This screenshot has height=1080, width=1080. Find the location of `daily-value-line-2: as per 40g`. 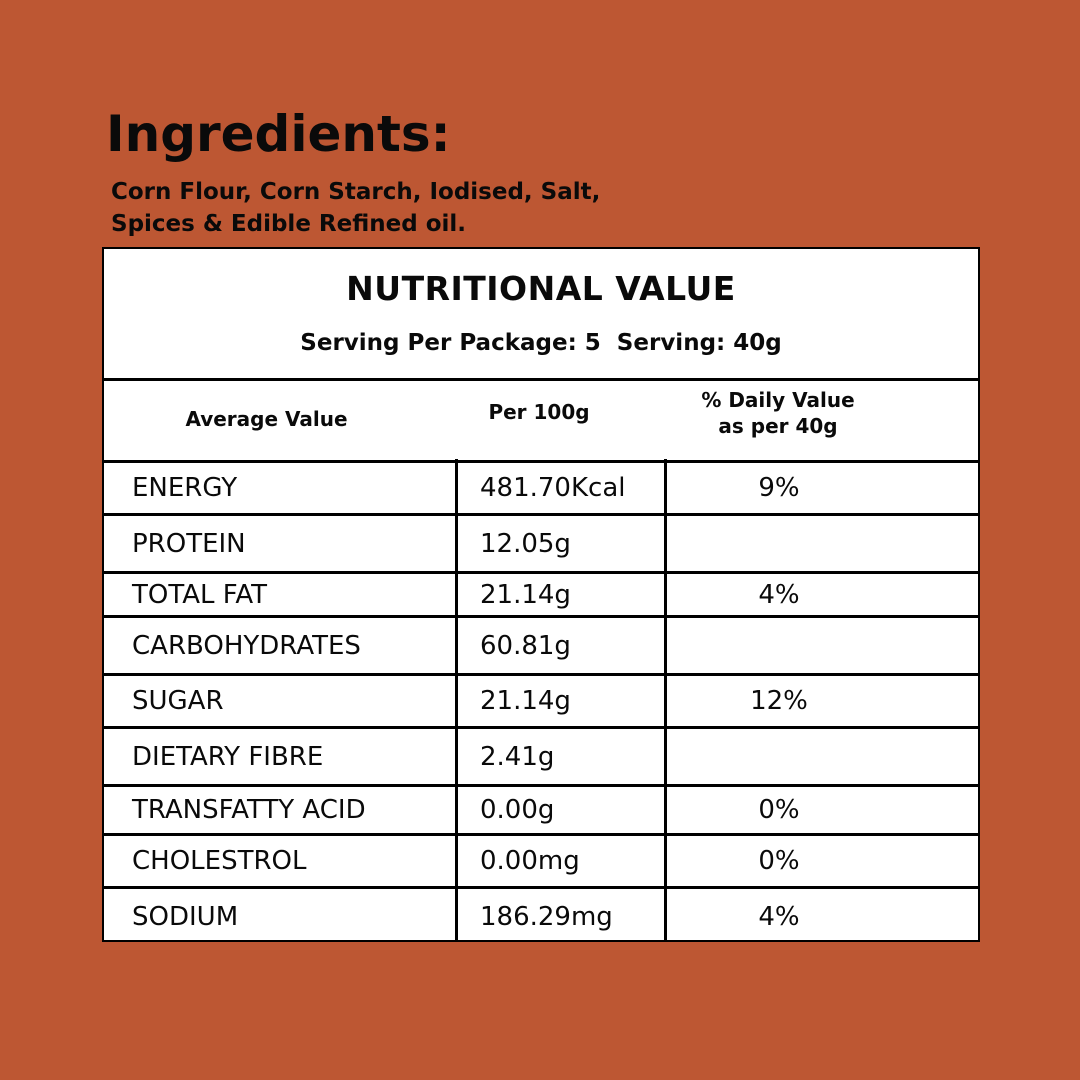

daily-value-line-2: as per 40g is located at coordinates (778, 426).